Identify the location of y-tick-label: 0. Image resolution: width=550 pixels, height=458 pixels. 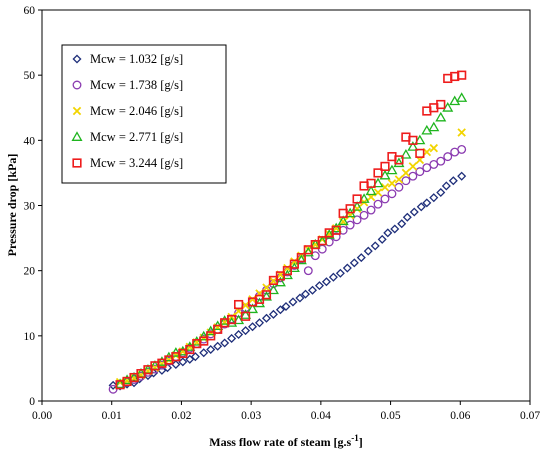
(32, 402).